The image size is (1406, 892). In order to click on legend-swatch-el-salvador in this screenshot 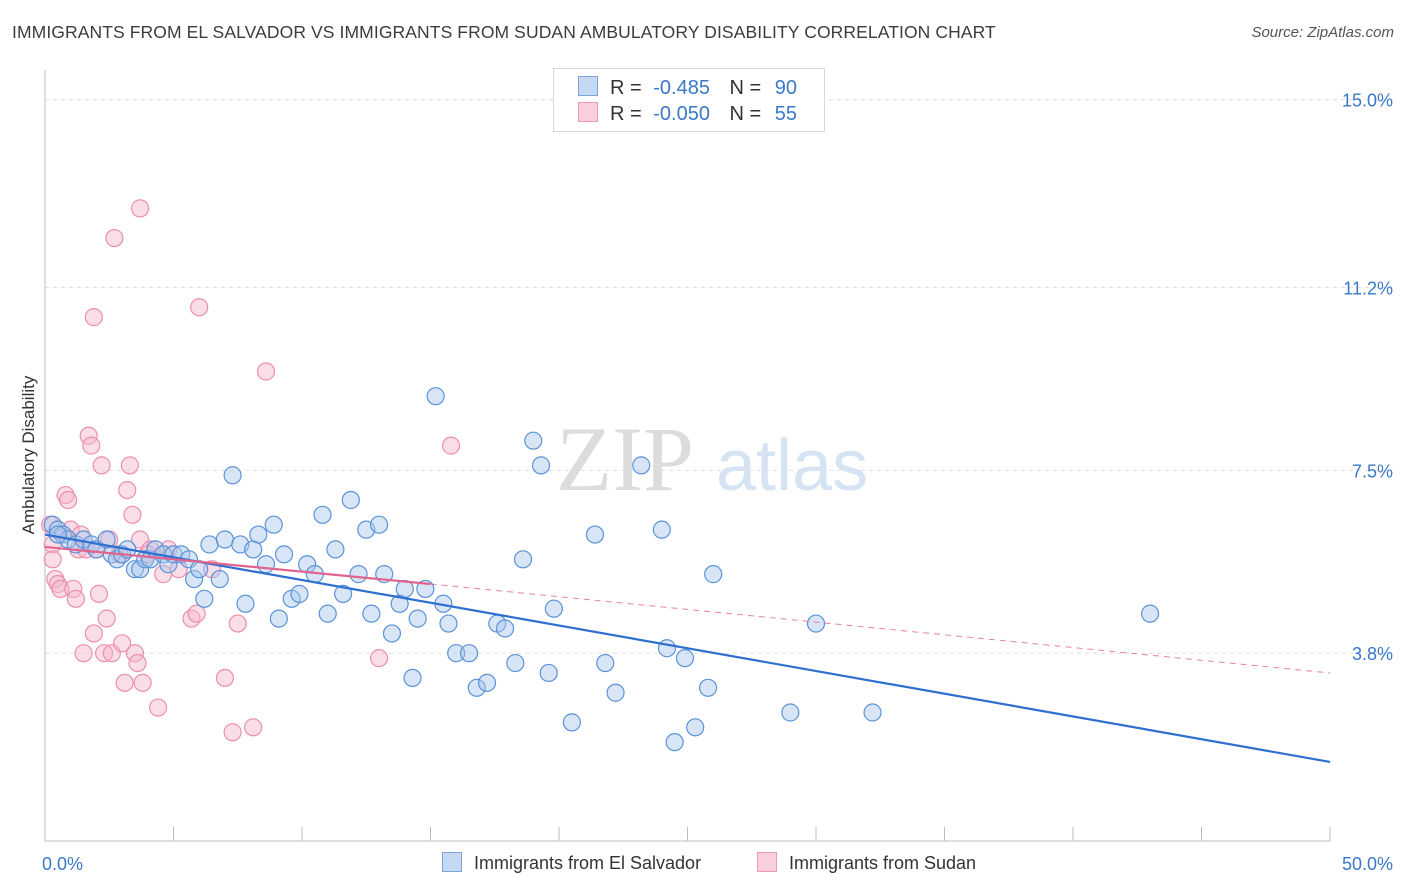, I will do `click(588, 86)`.